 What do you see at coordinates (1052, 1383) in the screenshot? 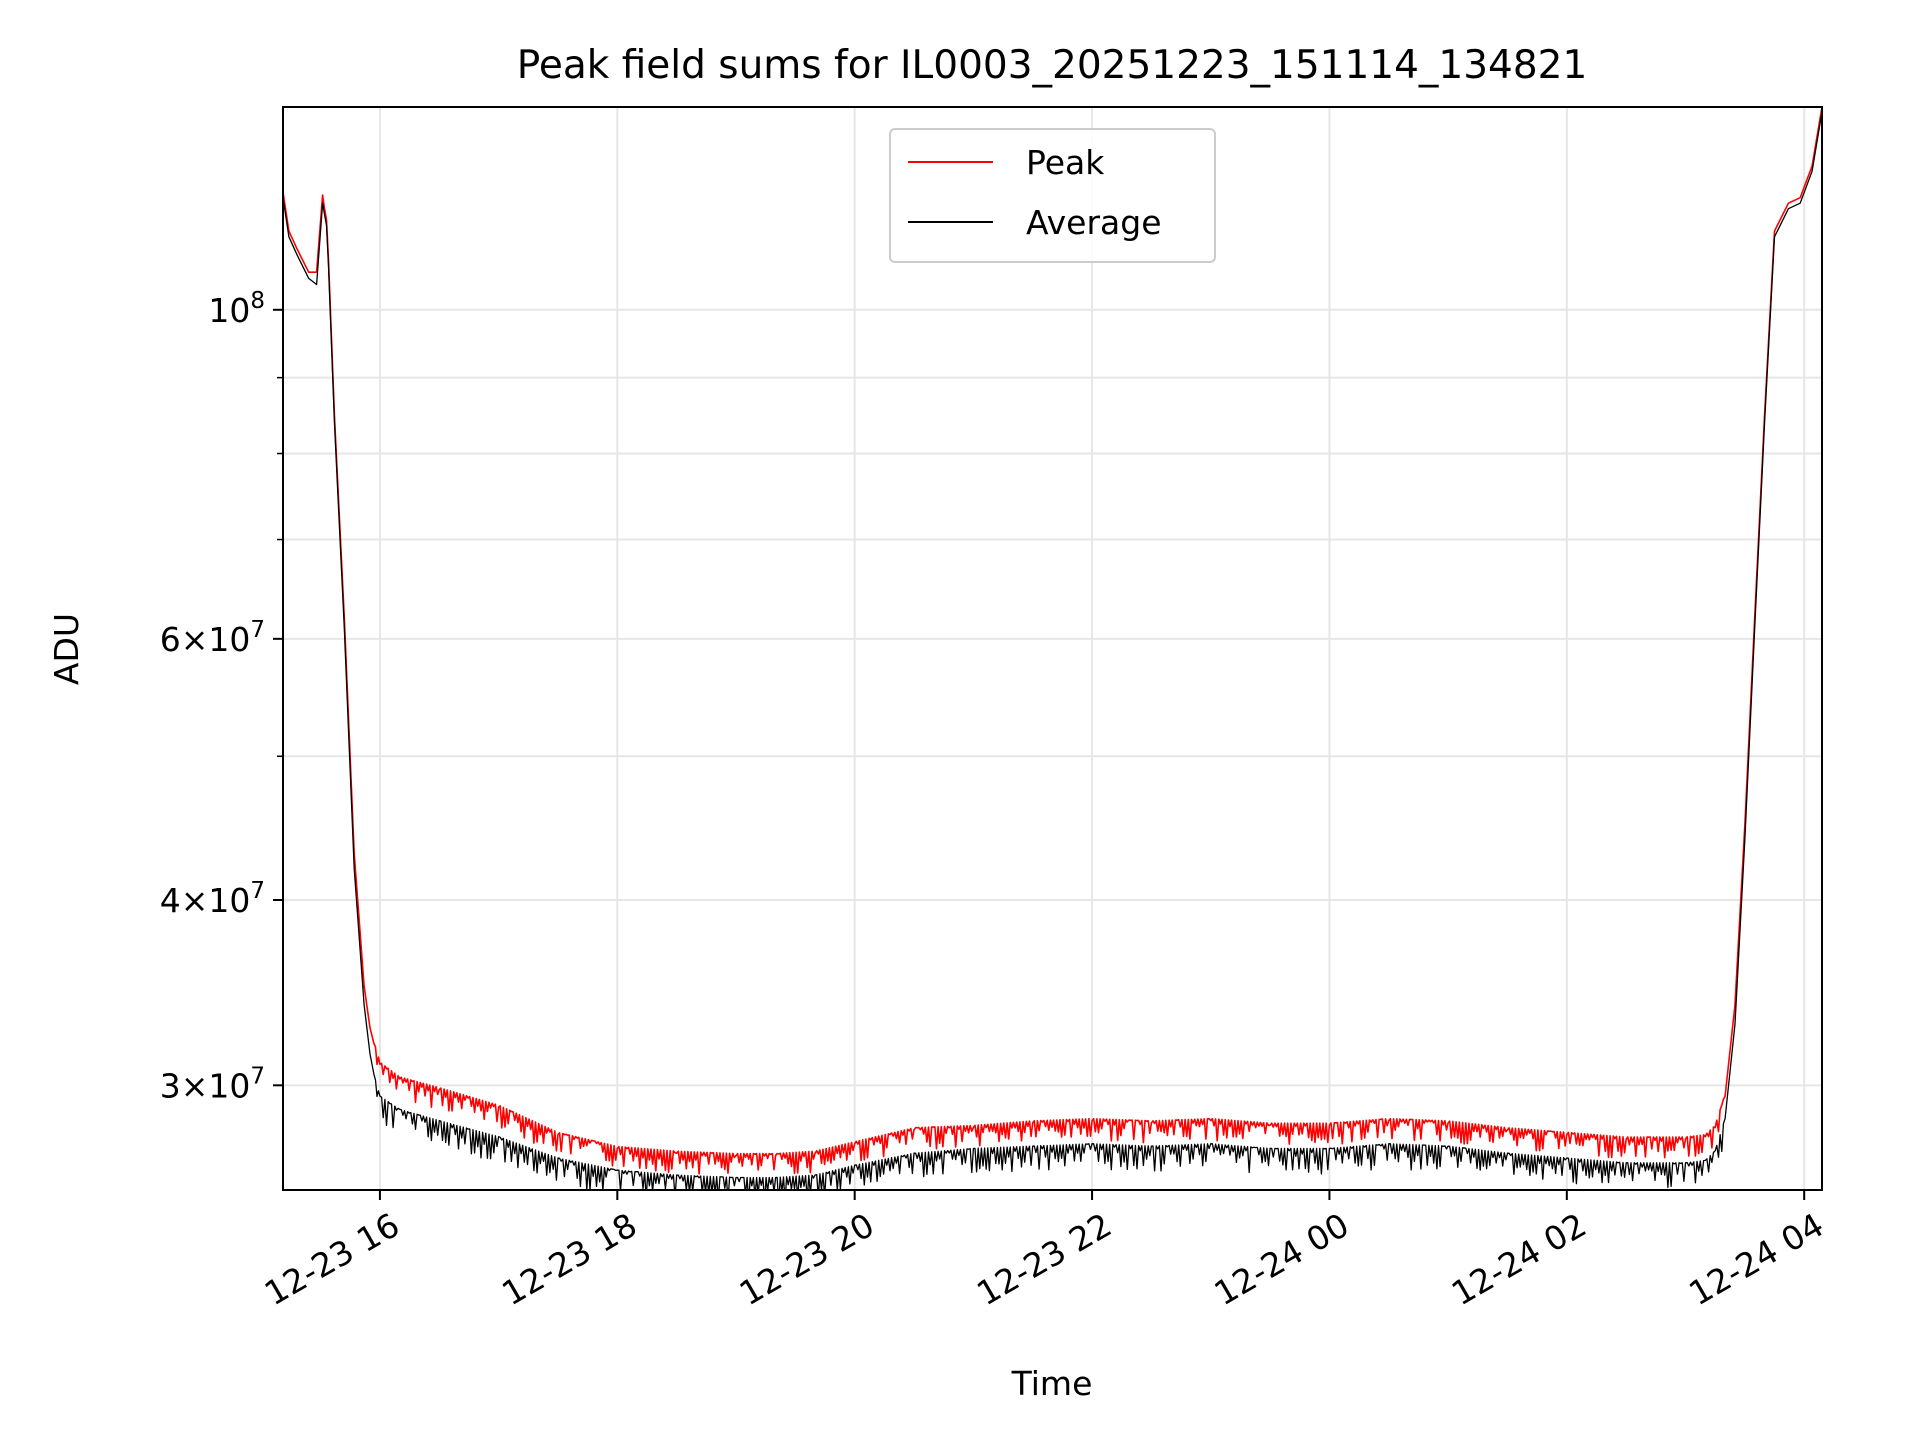
I see `x-axis-label: Time` at bounding box center [1052, 1383].